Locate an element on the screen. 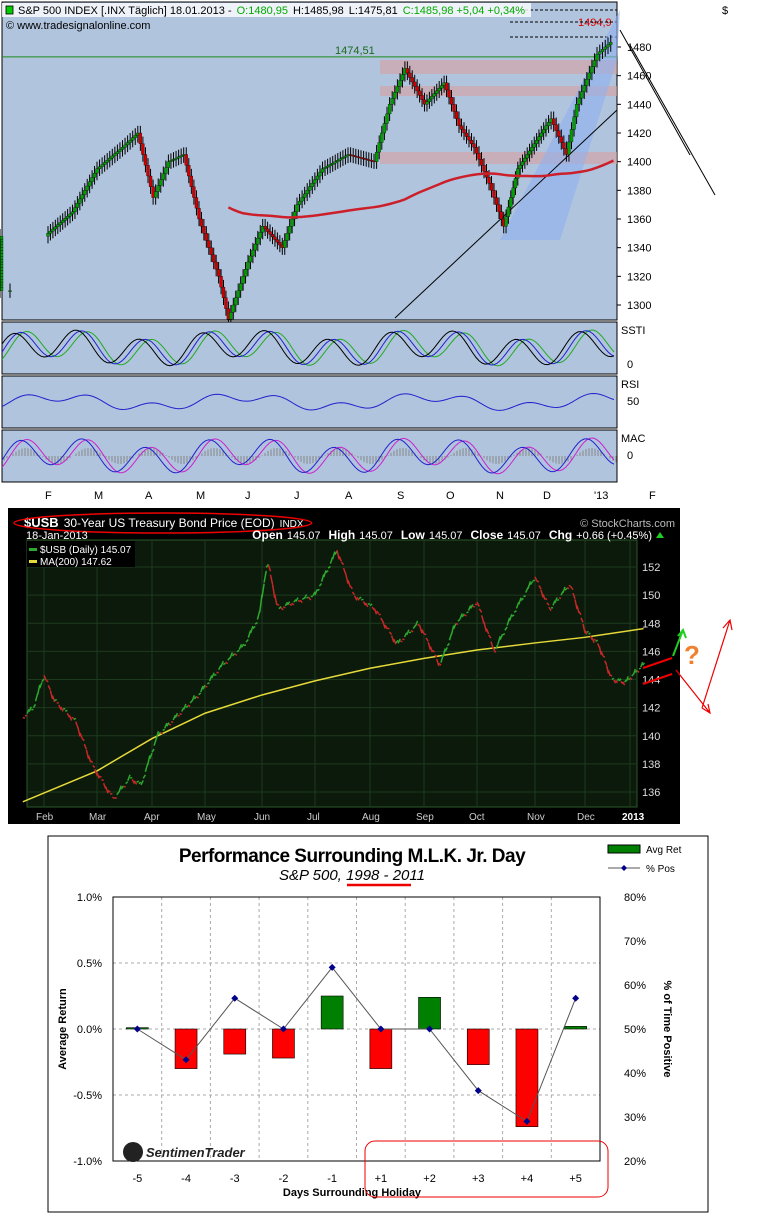 The height and width of the screenshot is (1224, 757). header-high: H:1485,98 is located at coordinates (318, 11).